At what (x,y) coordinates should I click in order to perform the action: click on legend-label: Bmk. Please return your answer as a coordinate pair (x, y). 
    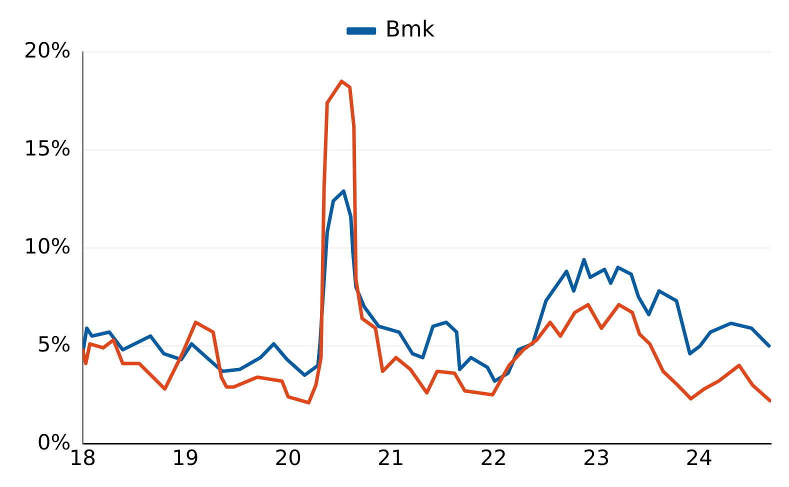
    Looking at the image, I should click on (410, 30).